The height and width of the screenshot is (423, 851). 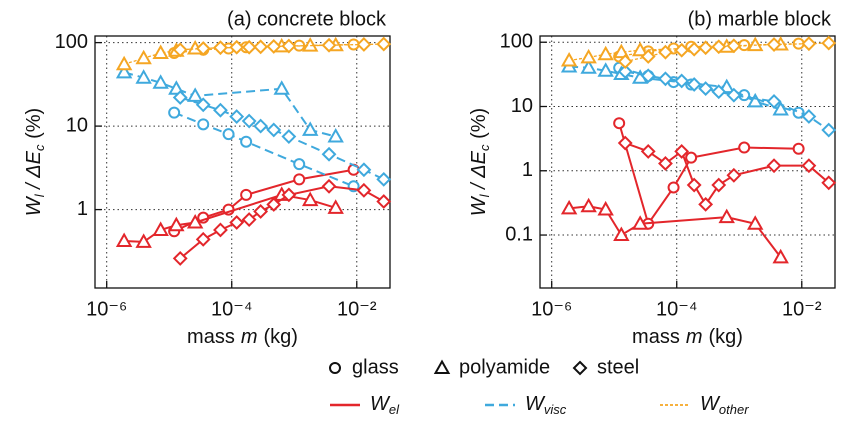 What do you see at coordinates (519, 234) in the screenshot?
I see `y-tick-label: 0.1` at bounding box center [519, 234].